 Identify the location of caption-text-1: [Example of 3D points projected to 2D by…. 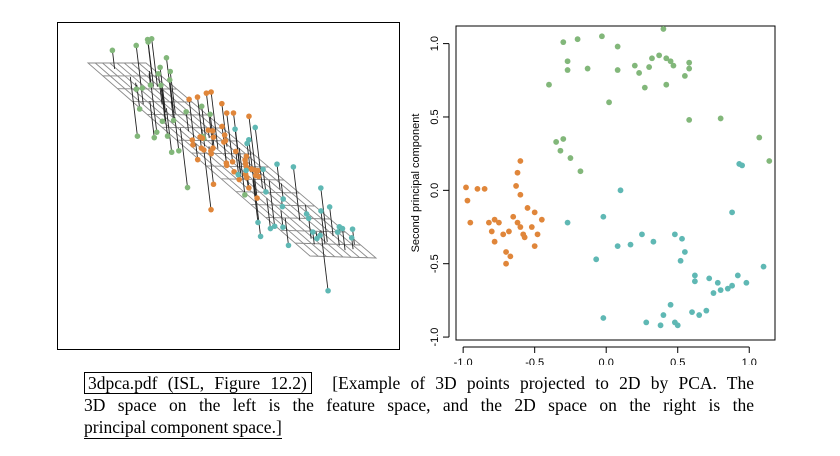
(543, 383).